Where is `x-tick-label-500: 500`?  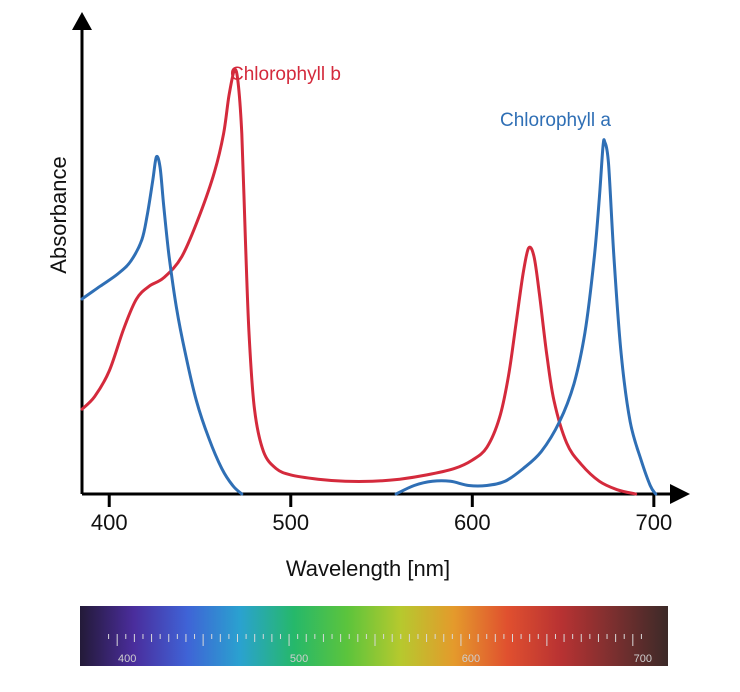
x-tick-label-500: 500 is located at coordinates (290, 522).